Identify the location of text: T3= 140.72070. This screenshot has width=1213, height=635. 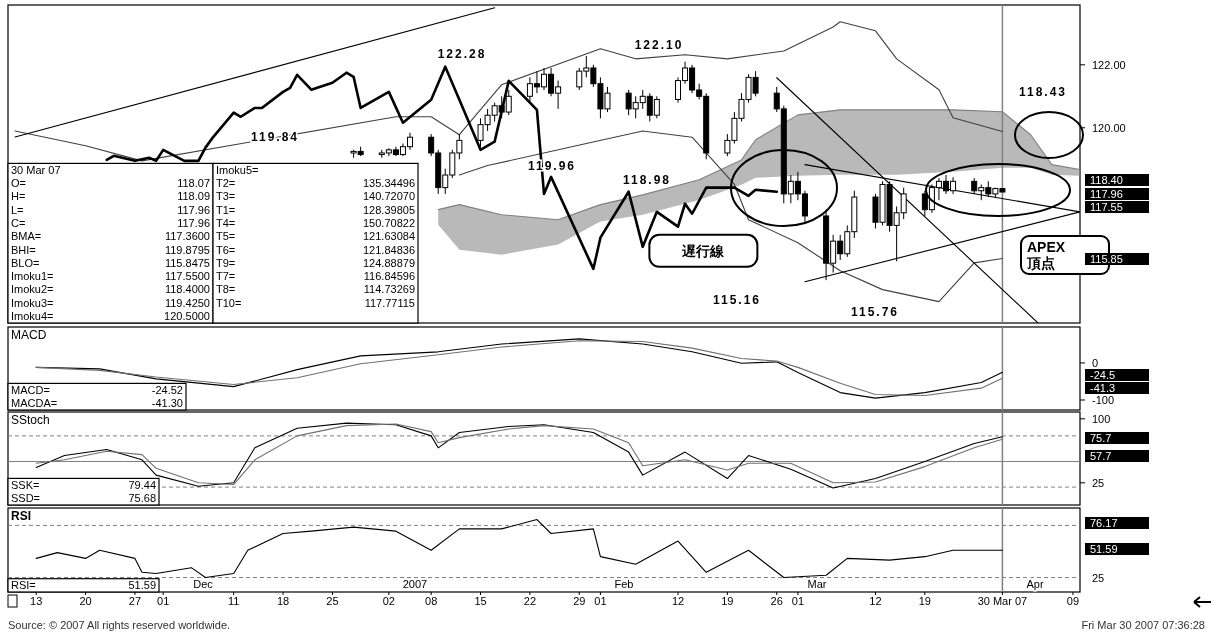
(315, 196).